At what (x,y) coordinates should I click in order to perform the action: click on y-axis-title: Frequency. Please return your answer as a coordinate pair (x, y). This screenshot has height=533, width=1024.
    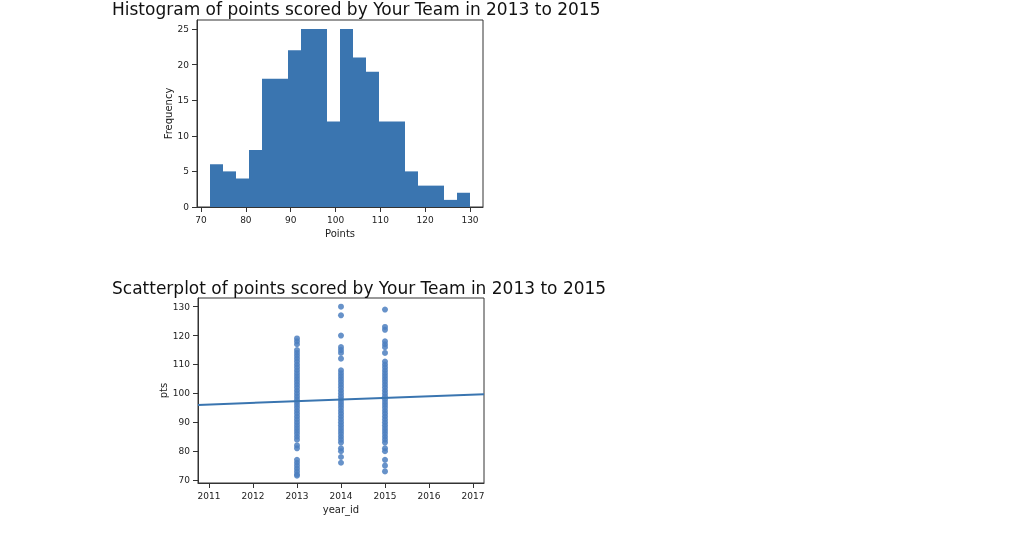
    Looking at the image, I should click on (168, 113).